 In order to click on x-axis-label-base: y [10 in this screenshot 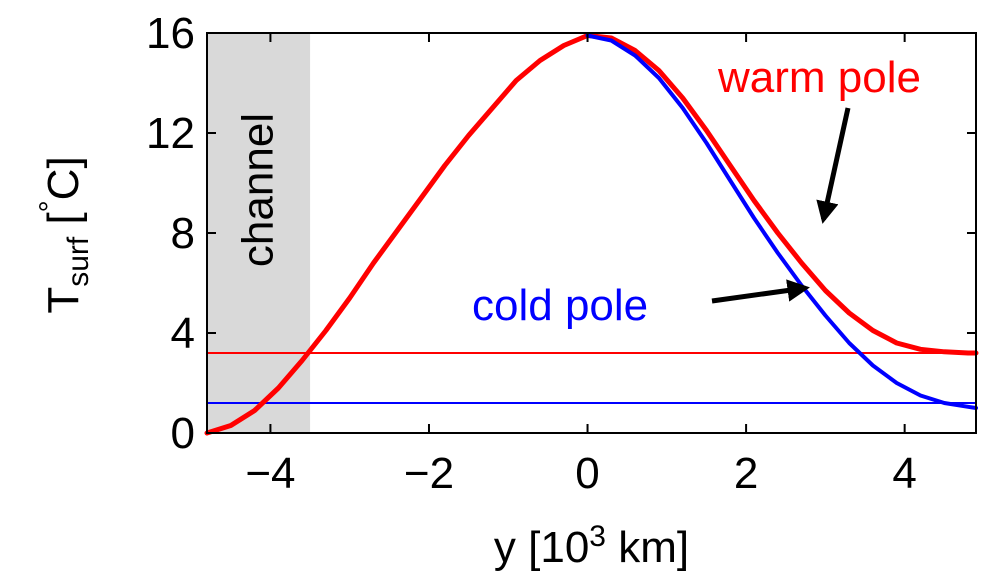, I will do `click(541, 547)`.